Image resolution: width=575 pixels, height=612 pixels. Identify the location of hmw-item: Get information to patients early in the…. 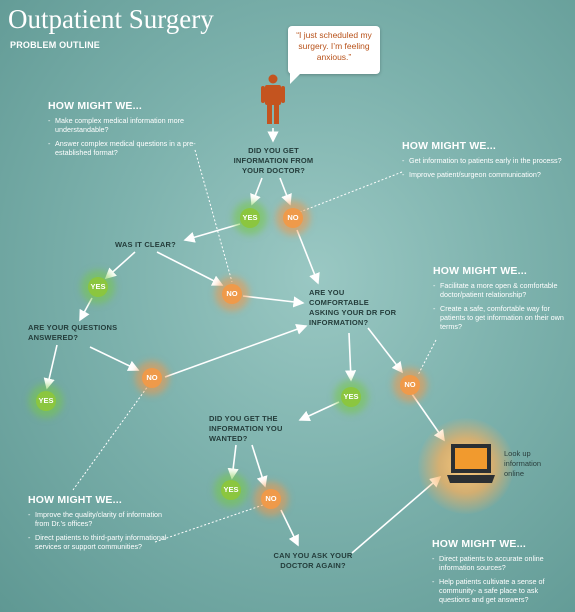
(482, 160).